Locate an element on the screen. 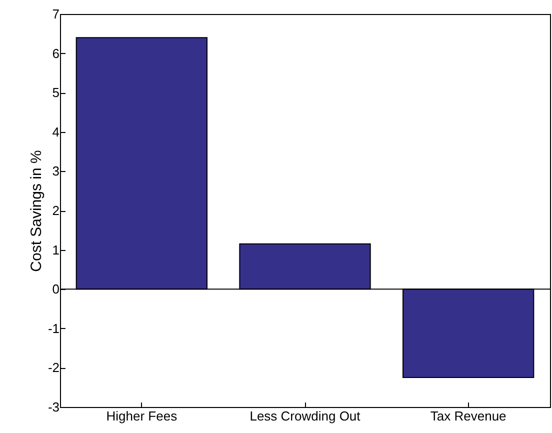 This screenshot has width=552, height=433. y-axis-title: Cost Savings in % is located at coordinates (36, 211).